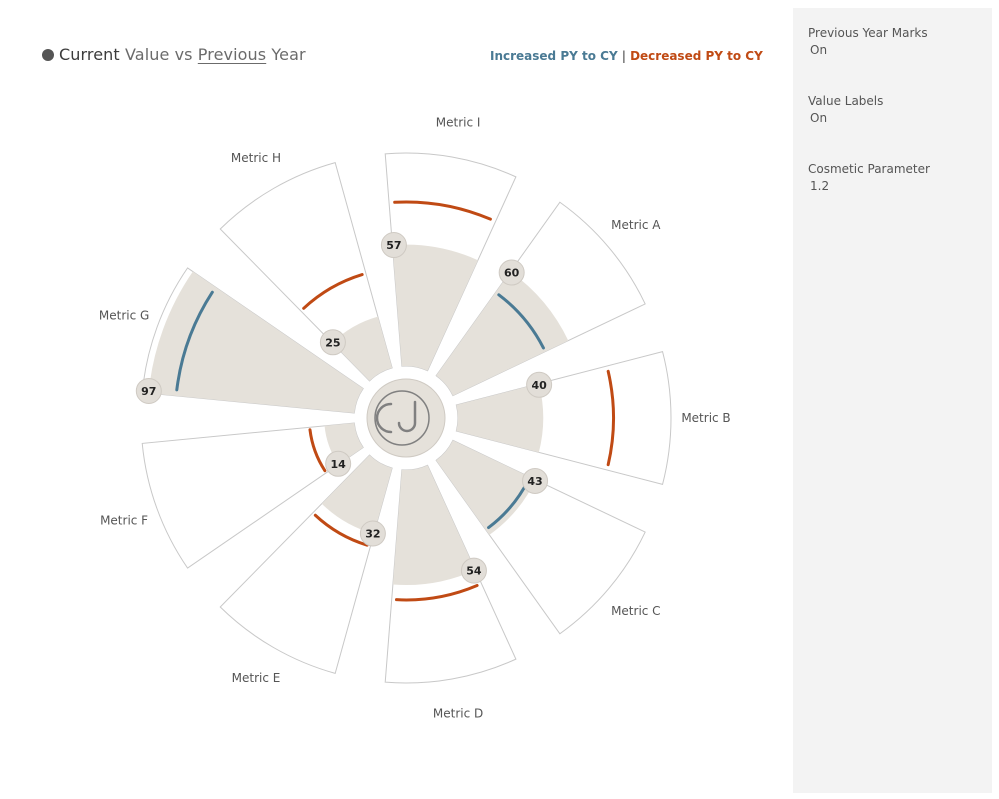 This screenshot has height=799, width=999. I want to click on logo-j-shape, so click(407, 416).